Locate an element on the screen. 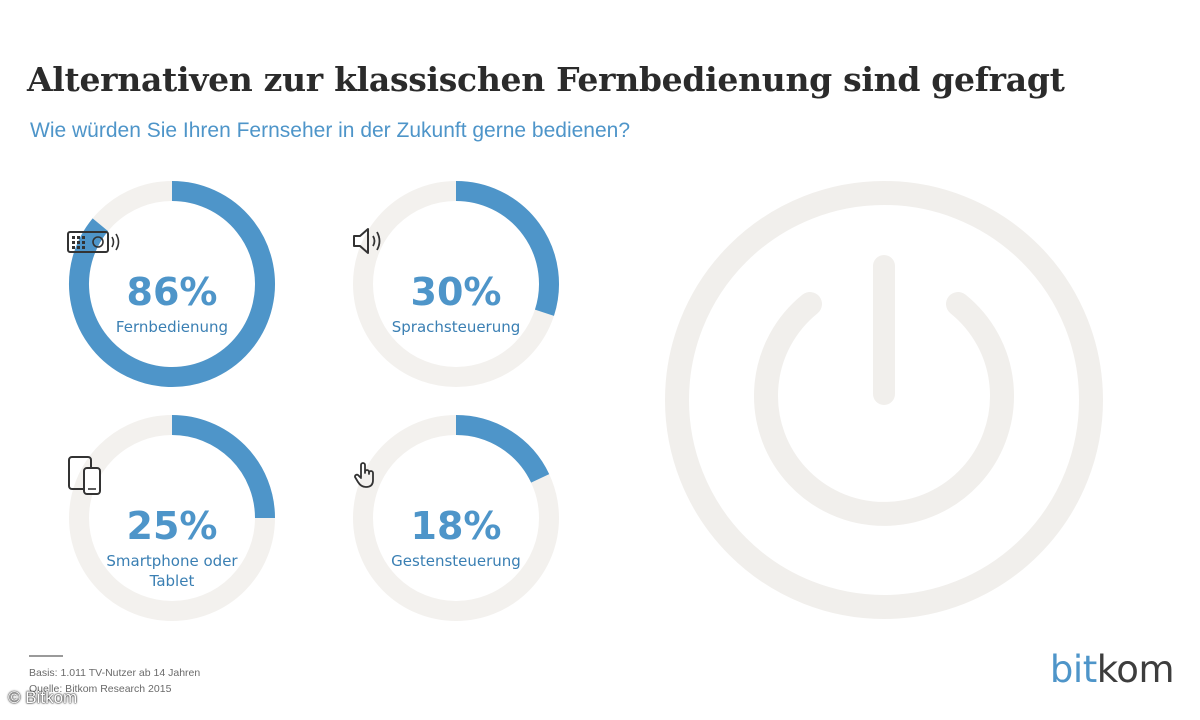 The width and height of the screenshot is (1200, 720). donut-gestensteuerung: 18% Gestensteuerung is located at coordinates (456, 518).